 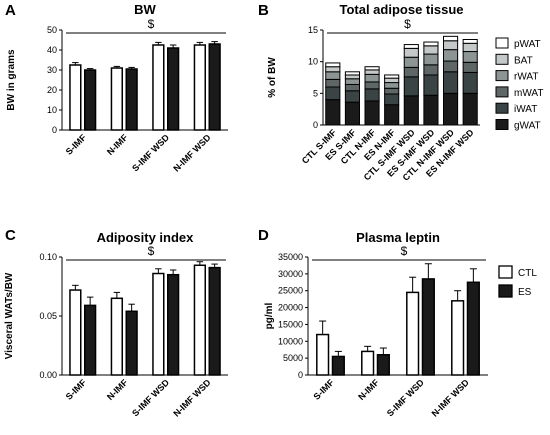 What do you see at coordinates (293, 358) in the screenshot?
I see `y-tick-label: 5000` at bounding box center [293, 358].